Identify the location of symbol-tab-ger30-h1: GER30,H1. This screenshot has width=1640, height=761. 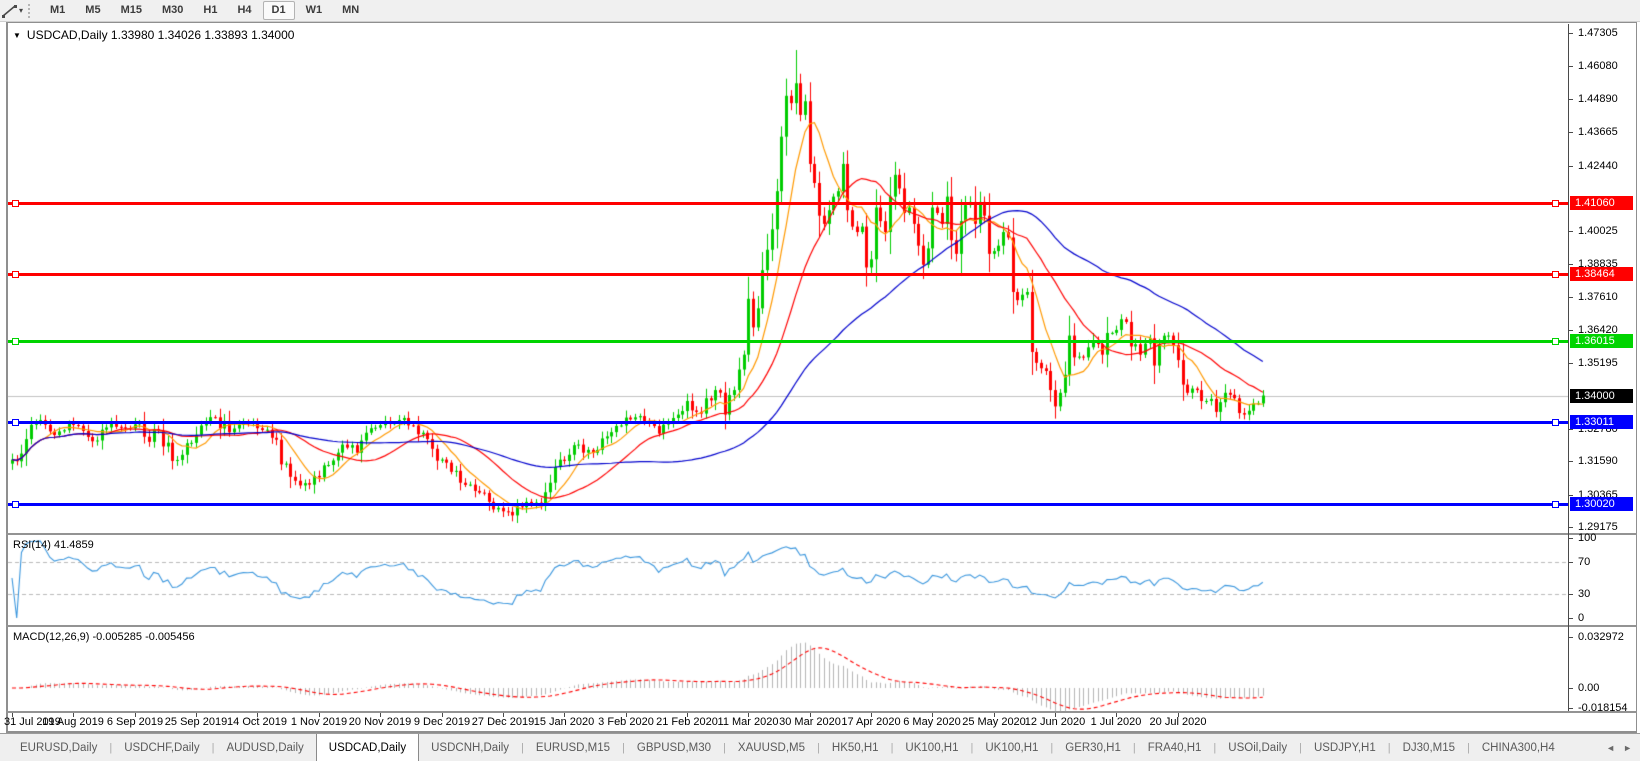
(1093, 747).